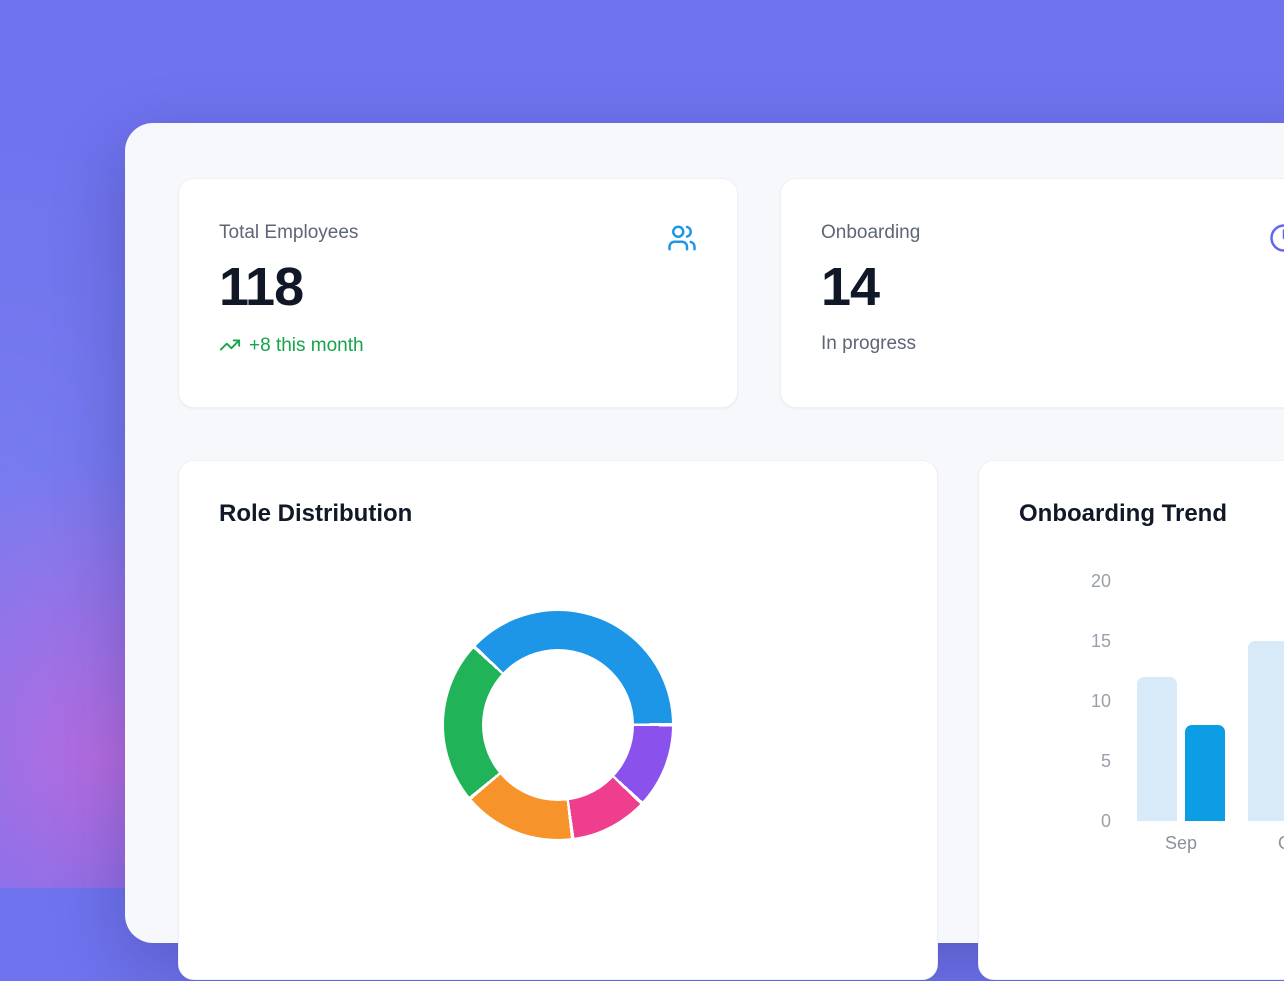 Image resolution: width=1284 pixels, height=981 pixels. Describe the element at coordinates (458, 232) in the screenshot. I see `stat-label: Total Employees` at that location.